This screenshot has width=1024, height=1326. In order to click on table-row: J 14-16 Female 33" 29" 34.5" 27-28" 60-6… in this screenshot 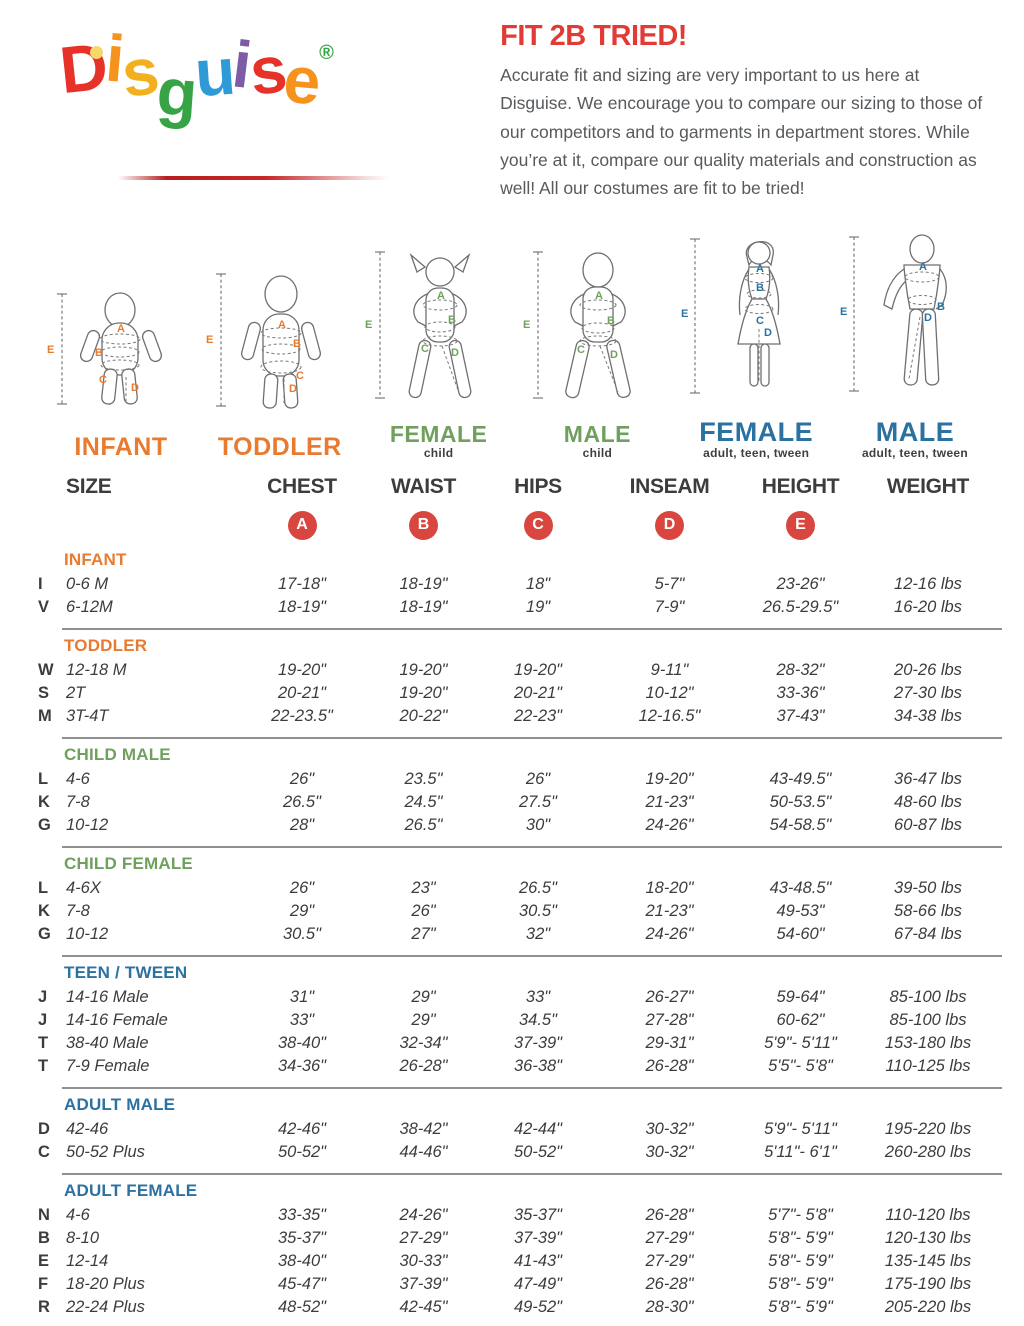, I will do `click(530, 1020)`.